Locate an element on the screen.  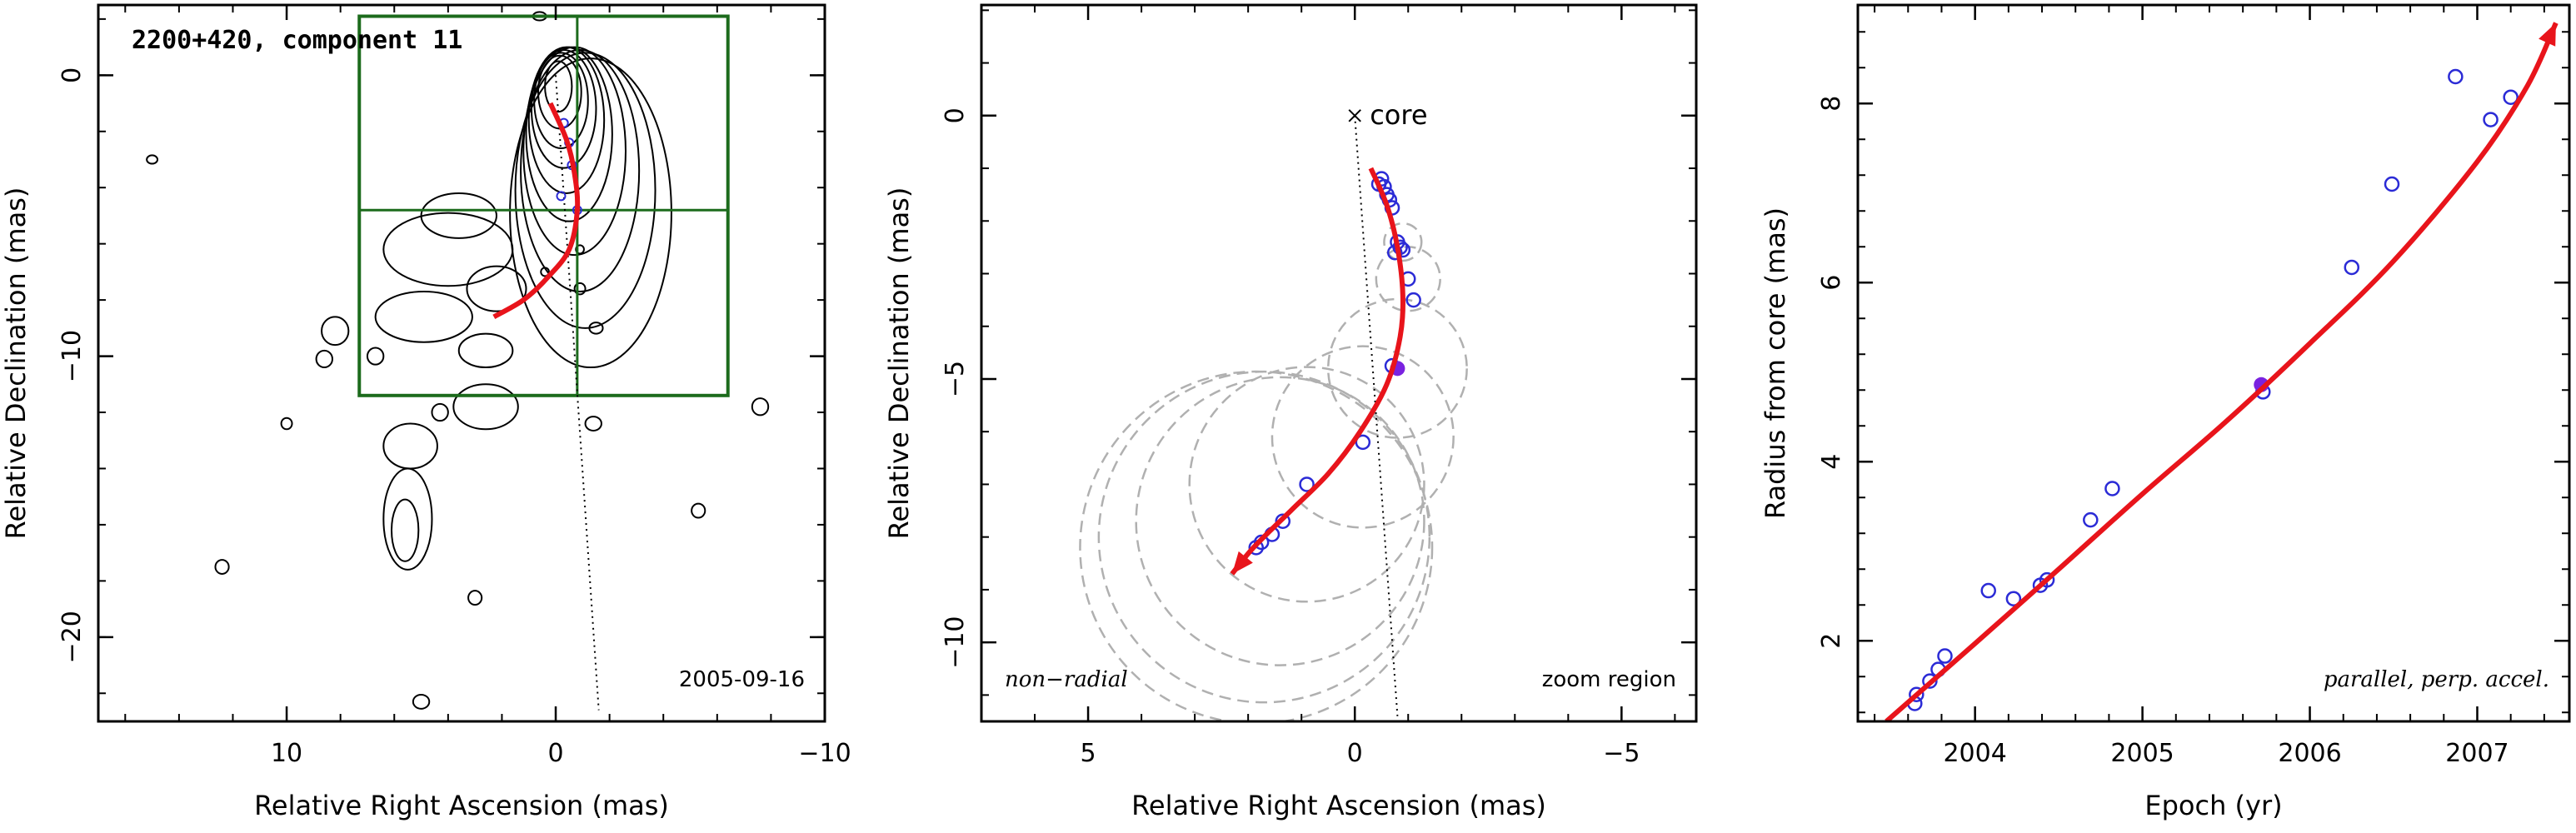
date-label: 2005-09-16 is located at coordinates (742, 679).